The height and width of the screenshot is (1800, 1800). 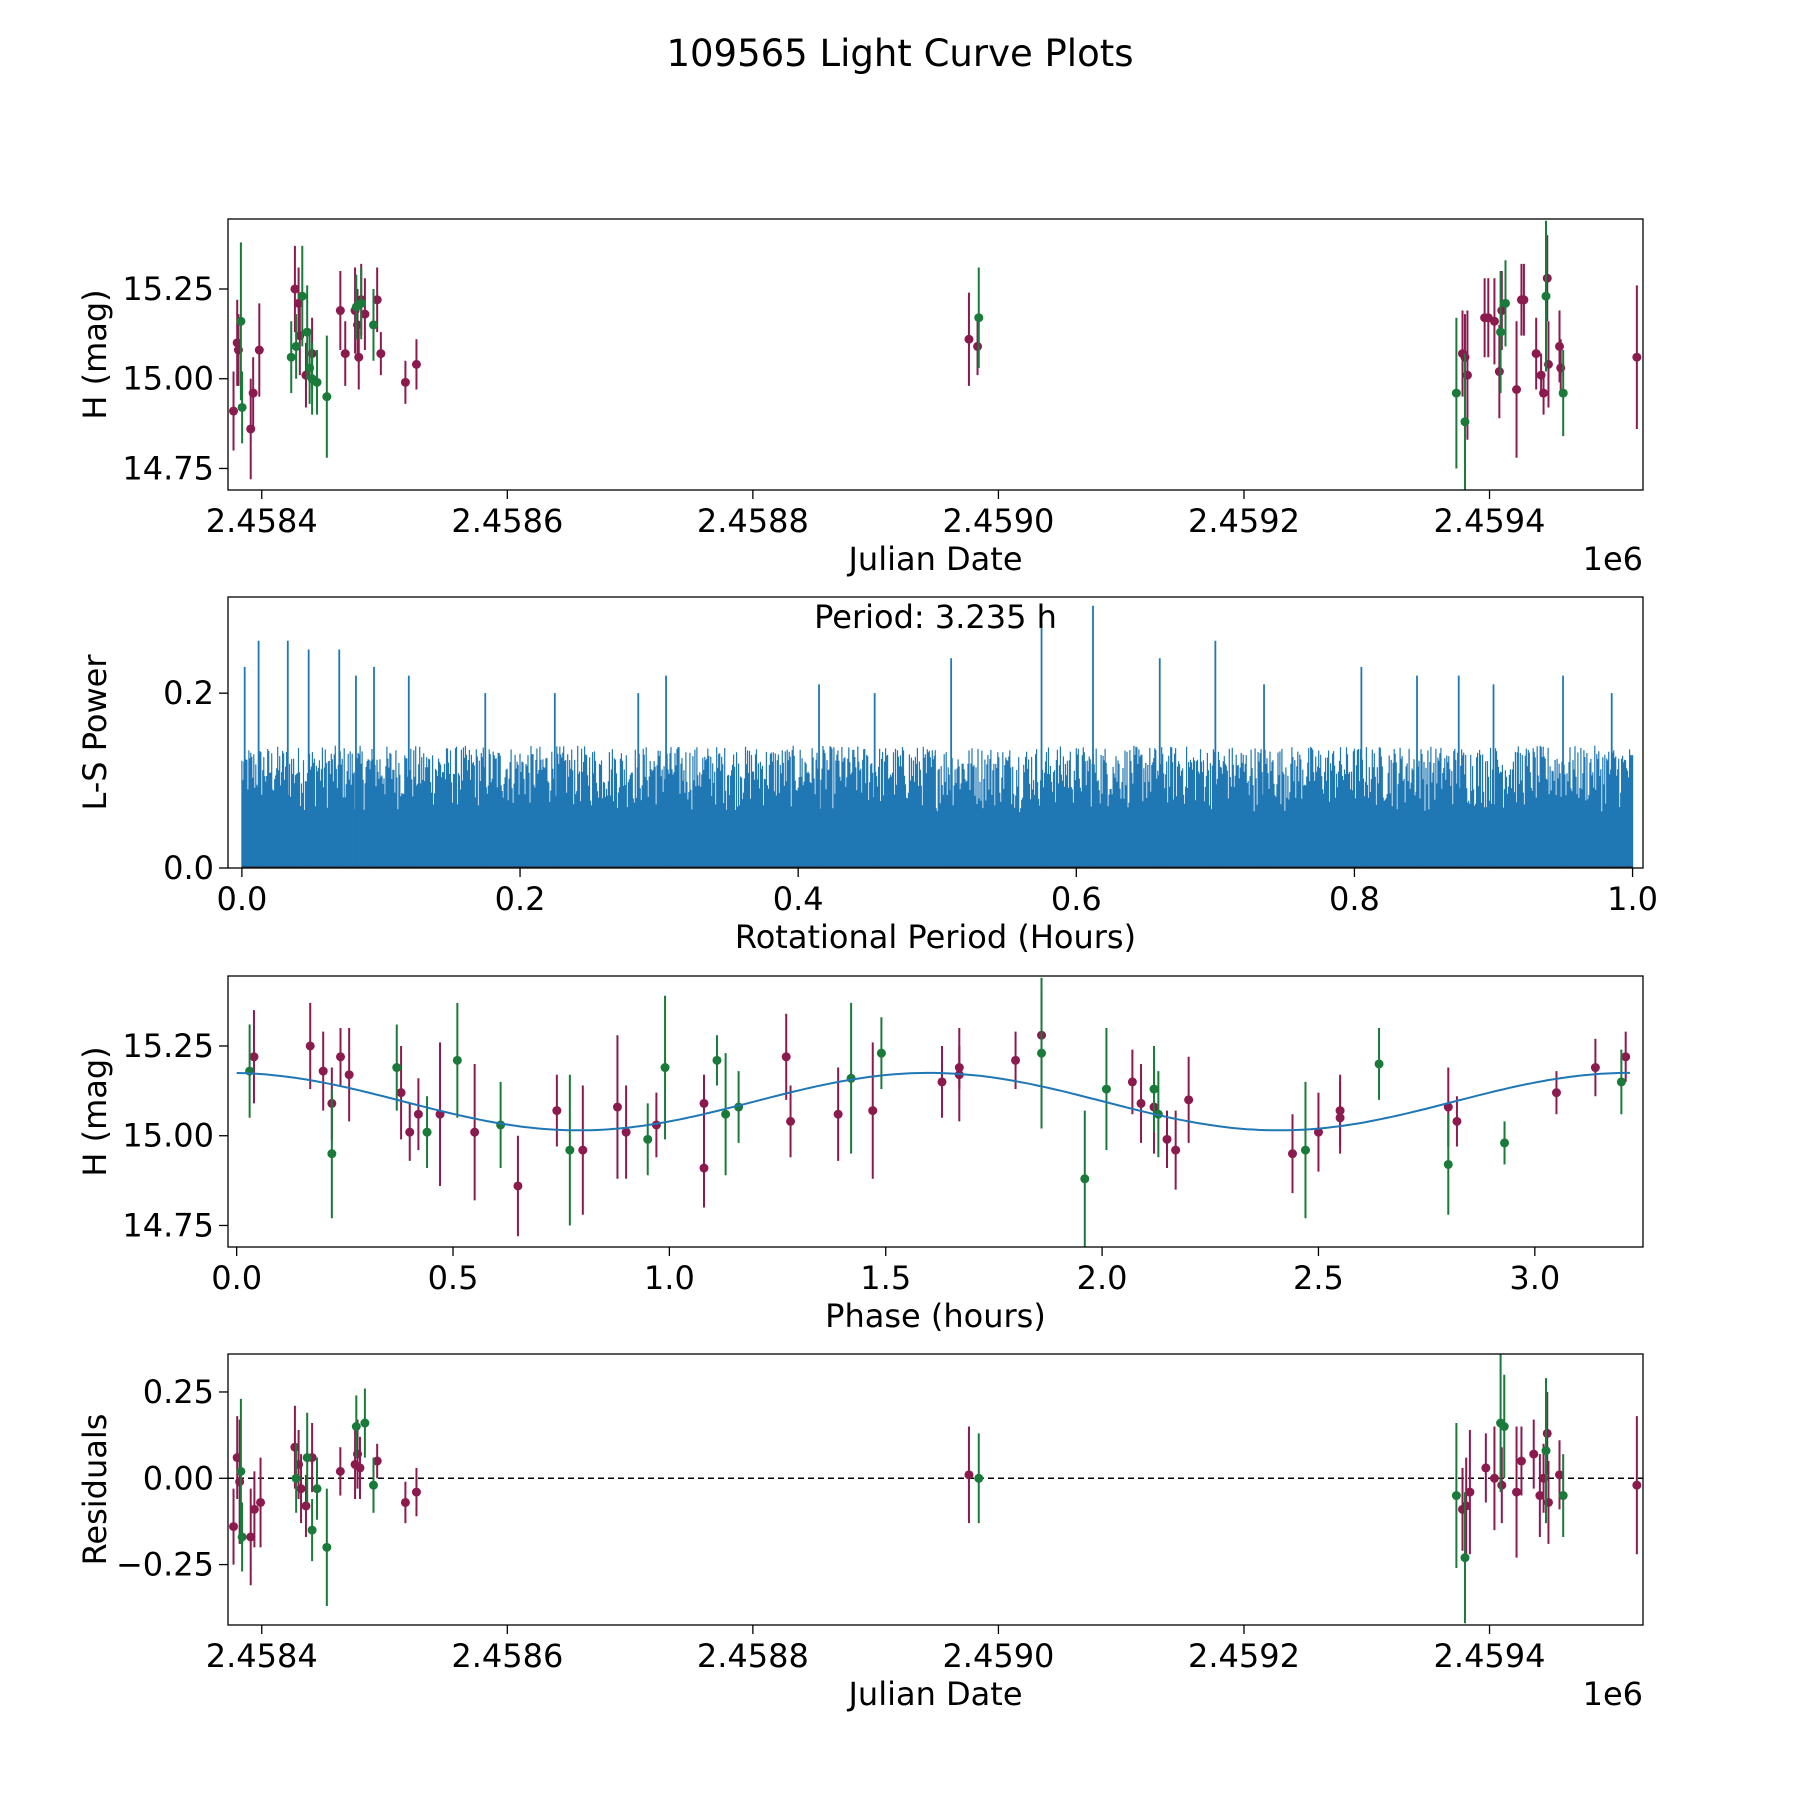 What do you see at coordinates (899, 53) in the screenshot?
I see `figure-title: 109565 Light Curve Plots` at bounding box center [899, 53].